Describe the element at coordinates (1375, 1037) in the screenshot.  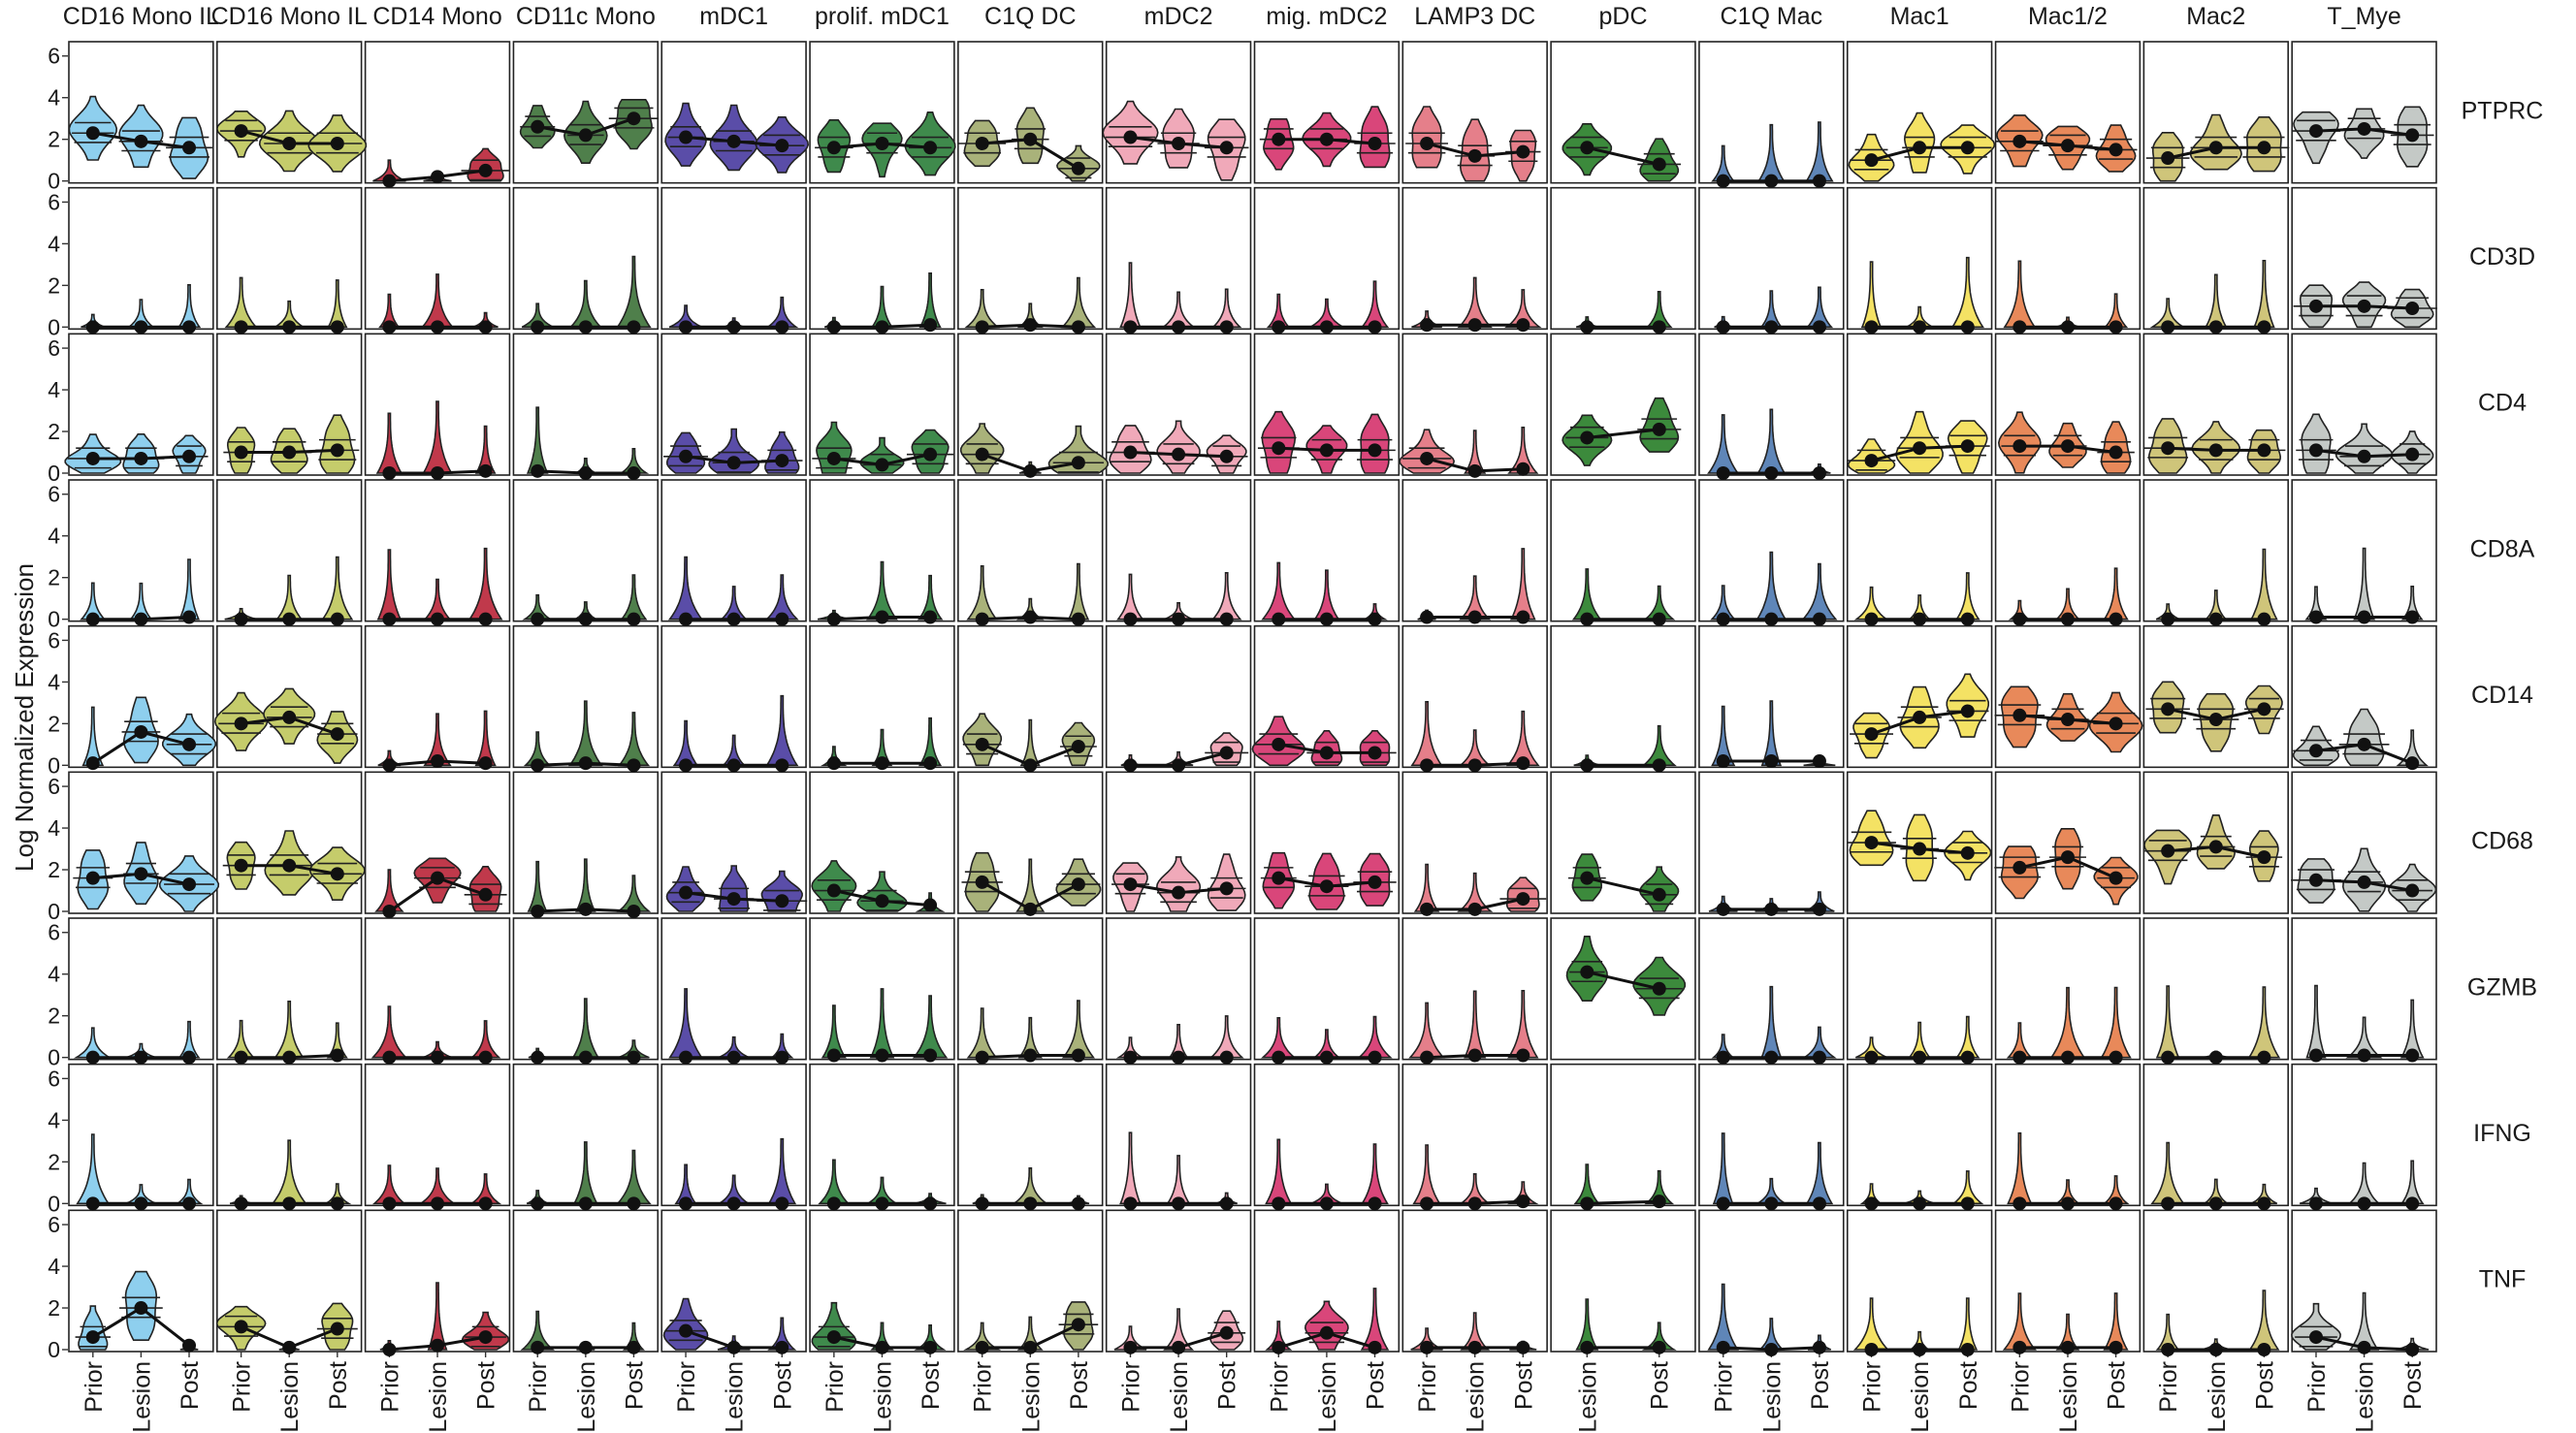
I see `violin-GZMB-Post` at that location.